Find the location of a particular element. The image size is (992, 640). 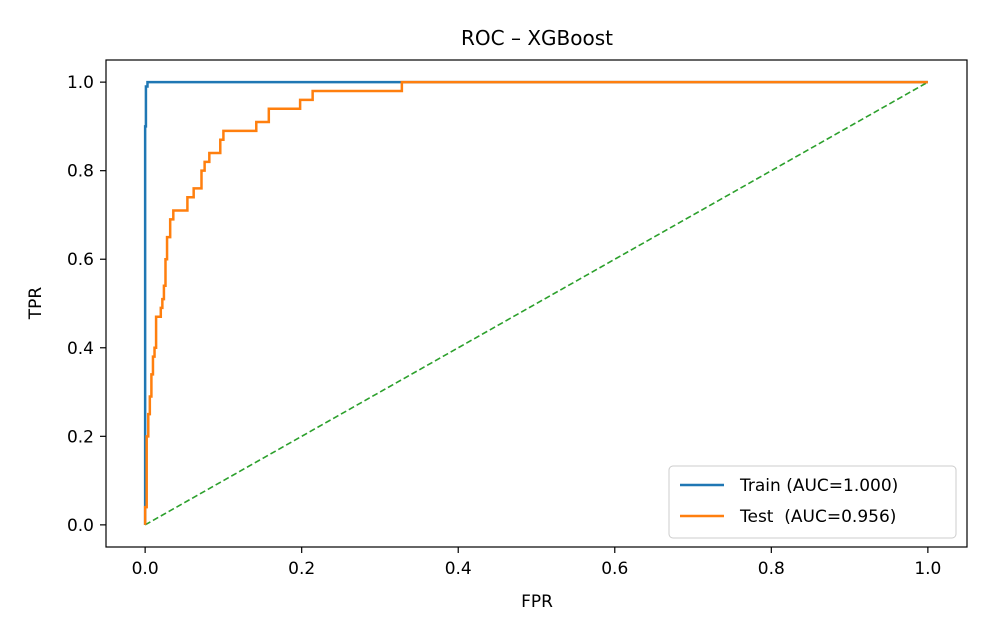

x-axis-ticks: 0.0 0.2 0.4 0.6 0.8 1.0 is located at coordinates (536, 563).